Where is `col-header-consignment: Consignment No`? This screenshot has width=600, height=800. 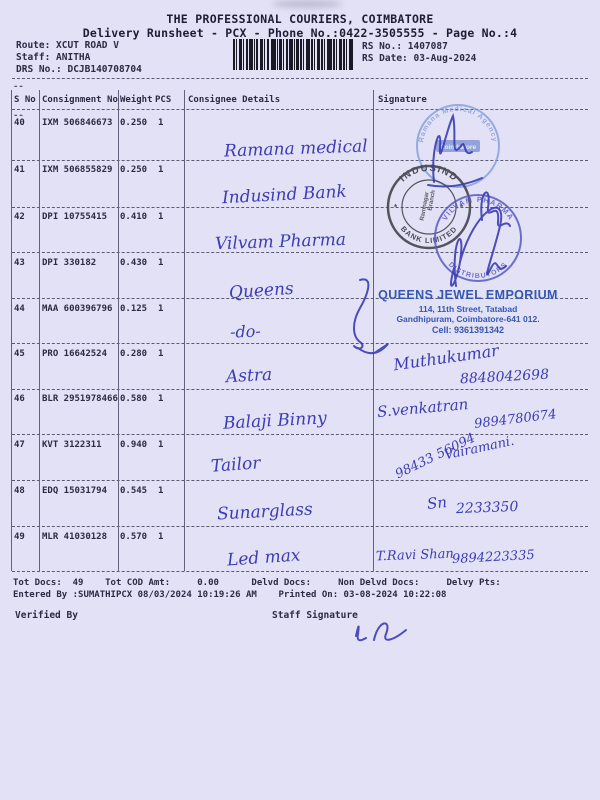 col-header-consignment: Consignment No is located at coordinates (80, 100).